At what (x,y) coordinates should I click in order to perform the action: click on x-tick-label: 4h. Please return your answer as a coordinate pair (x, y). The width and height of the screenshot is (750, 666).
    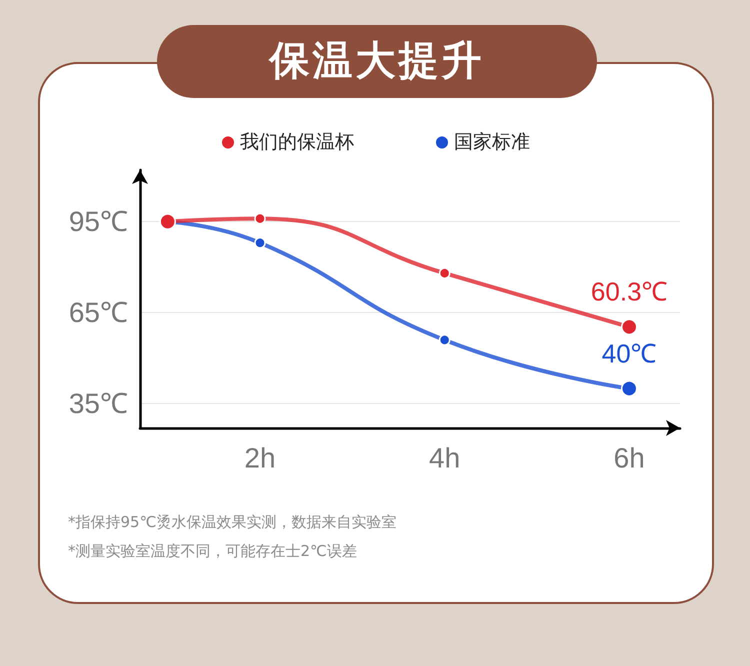
    Looking at the image, I should click on (444, 458).